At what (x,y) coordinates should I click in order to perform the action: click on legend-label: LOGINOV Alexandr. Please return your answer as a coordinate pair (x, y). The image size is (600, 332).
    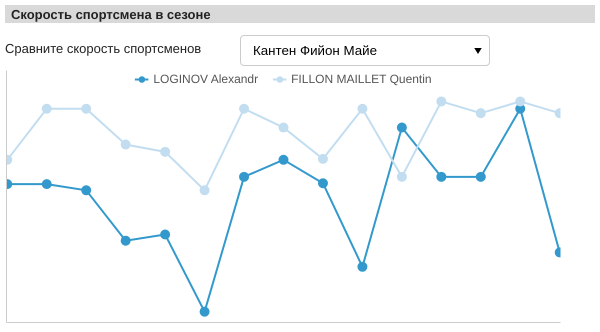
    Looking at the image, I should click on (205, 79).